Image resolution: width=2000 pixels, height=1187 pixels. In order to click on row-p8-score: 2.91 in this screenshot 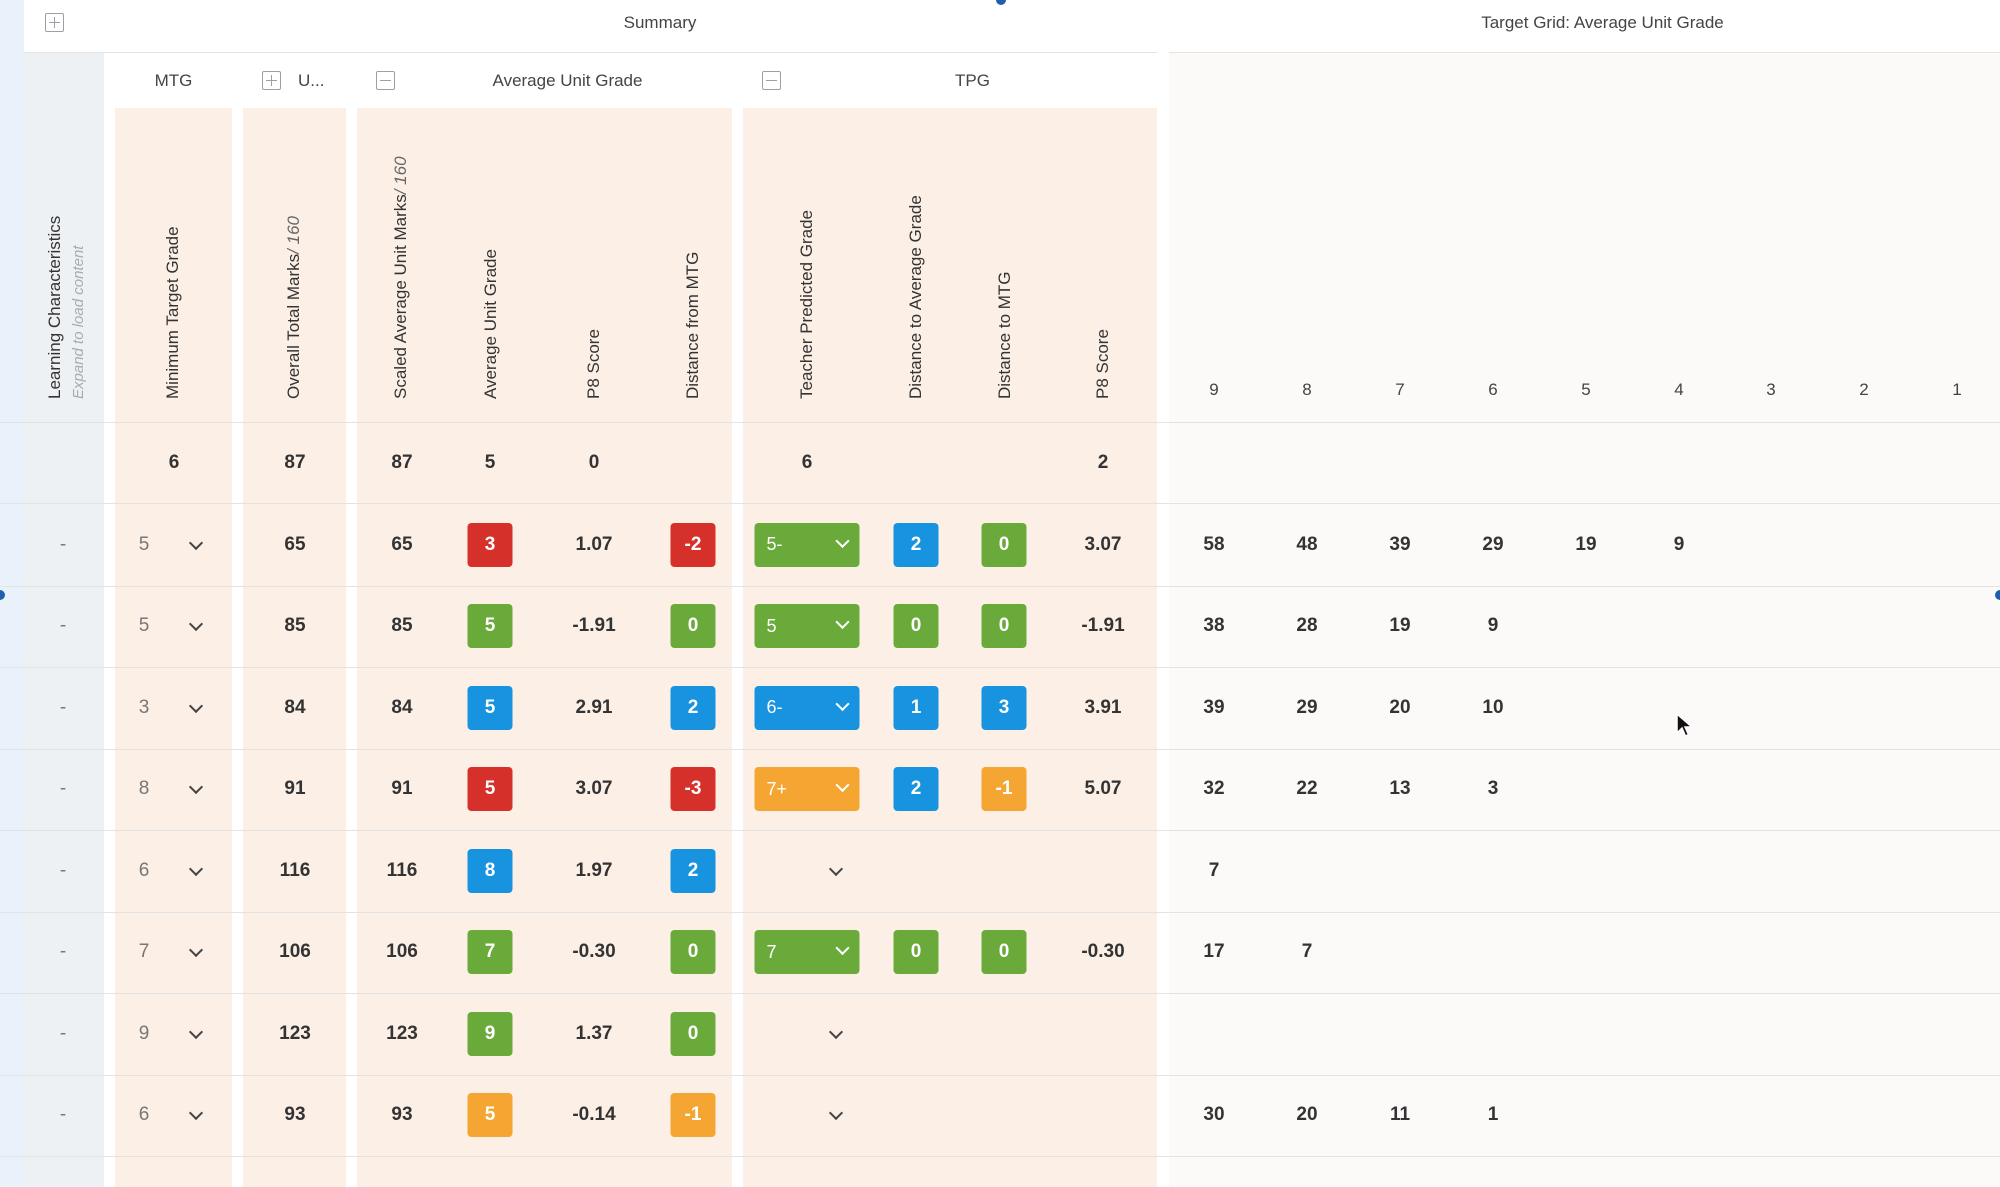, I will do `click(594, 707)`.